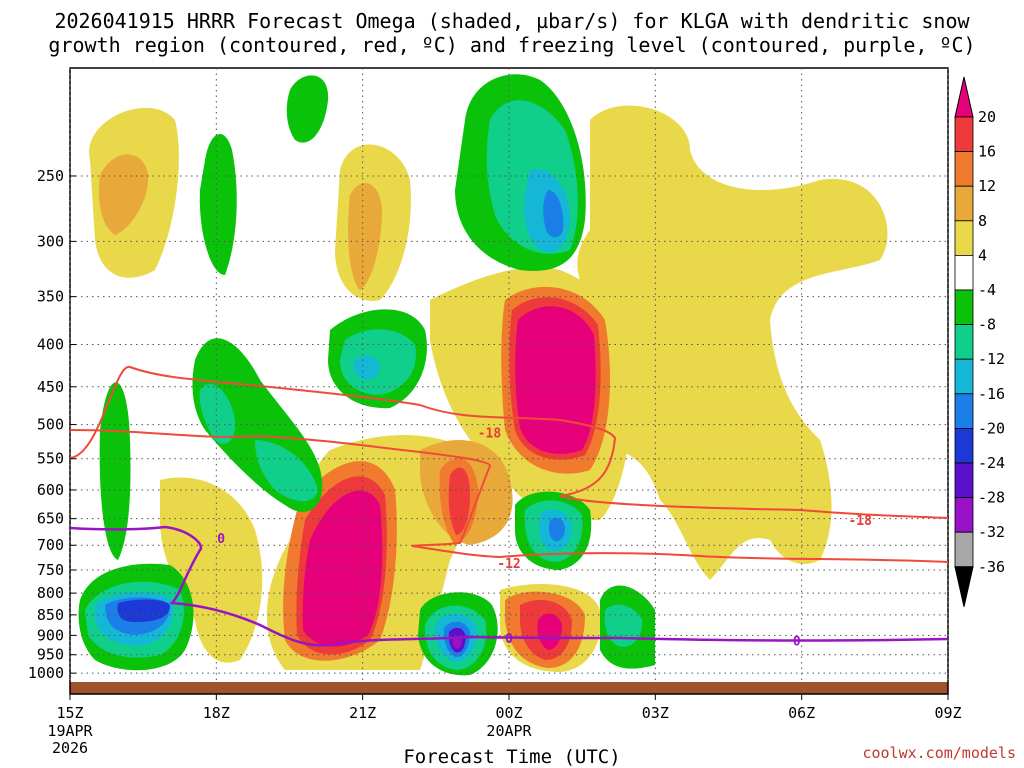  I want to click on y-tick-label: 1000, so click(46, 673).